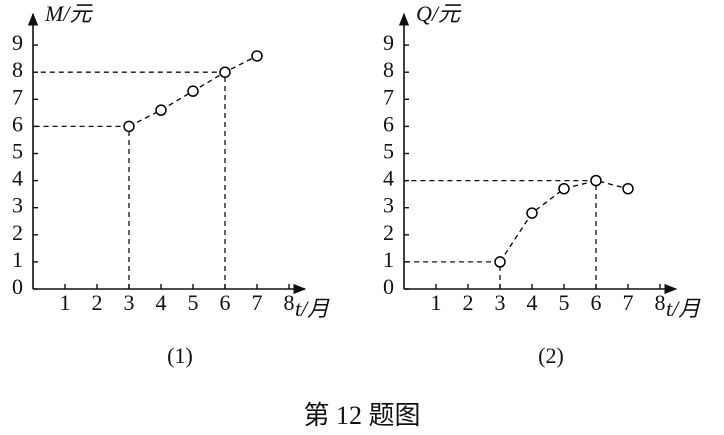 Image resolution: width=724 pixels, height=435 pixels. I want to click on y-axis-label: M/元, so click(68, 13).